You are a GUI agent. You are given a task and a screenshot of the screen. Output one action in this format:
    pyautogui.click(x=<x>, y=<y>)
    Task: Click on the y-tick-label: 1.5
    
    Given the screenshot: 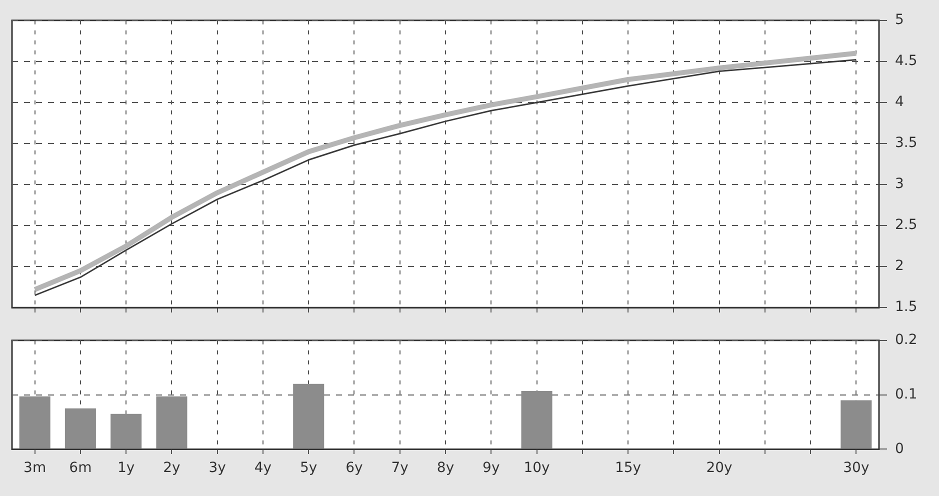 What is the action you would take?
    pyautogui.click(x=906, y=307)
    